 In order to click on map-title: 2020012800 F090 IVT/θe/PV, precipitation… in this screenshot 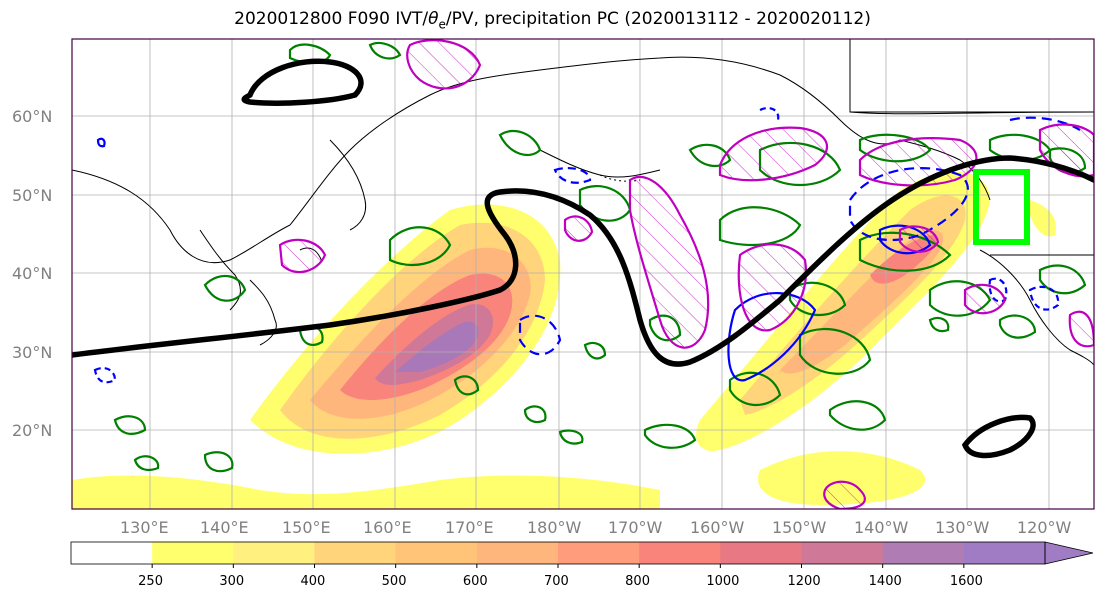, I will do `click(552, 20)`.